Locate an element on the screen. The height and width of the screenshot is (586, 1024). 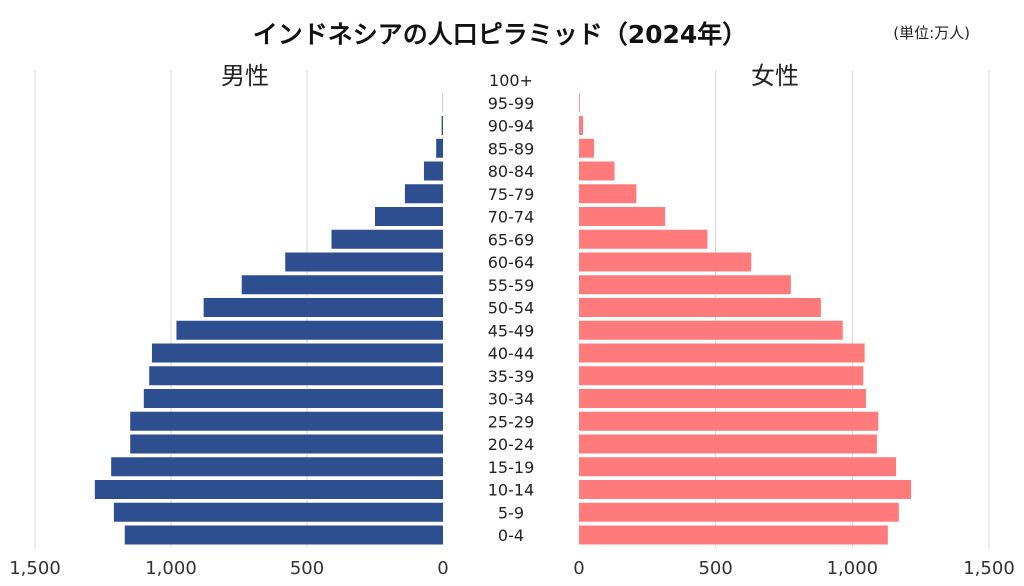
age-label: 50-54 is located at coordinates (511, 308).